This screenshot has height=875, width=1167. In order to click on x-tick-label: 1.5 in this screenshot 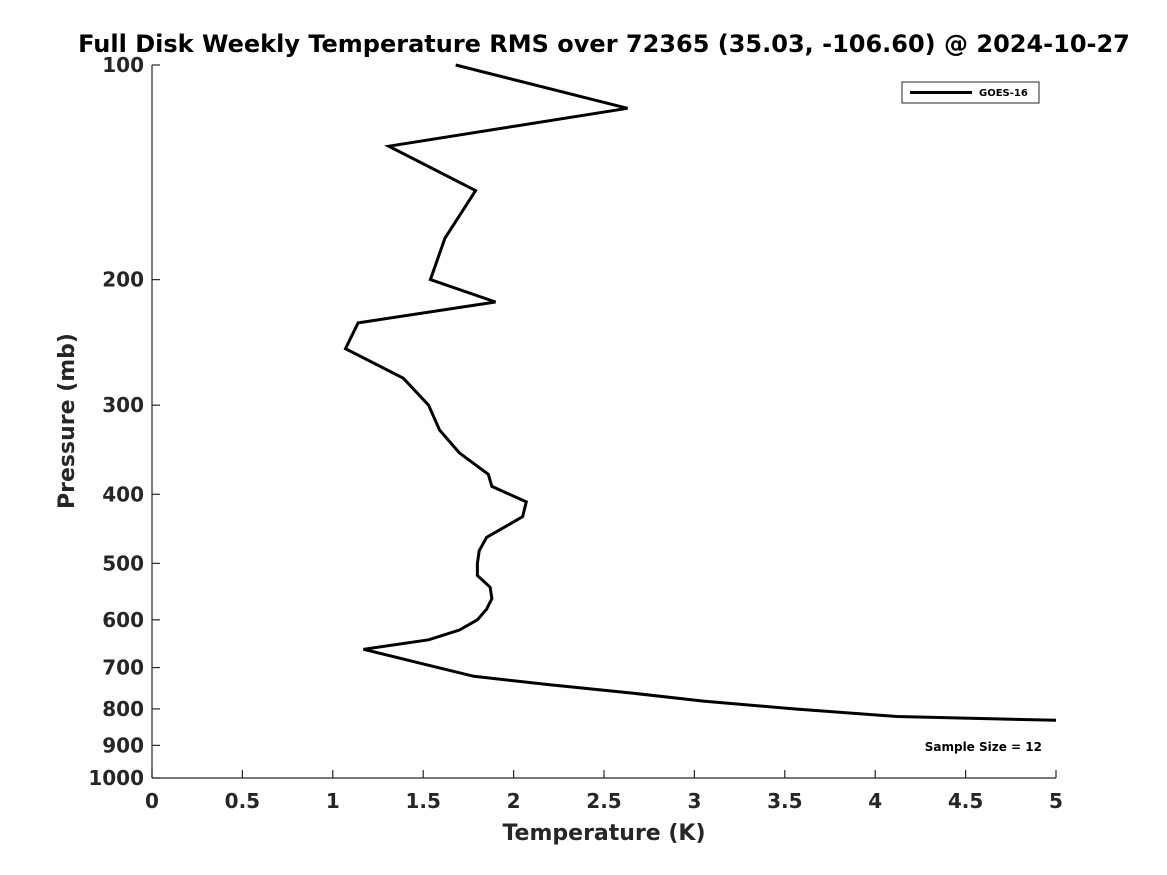, I will do `click(422, 801)`.